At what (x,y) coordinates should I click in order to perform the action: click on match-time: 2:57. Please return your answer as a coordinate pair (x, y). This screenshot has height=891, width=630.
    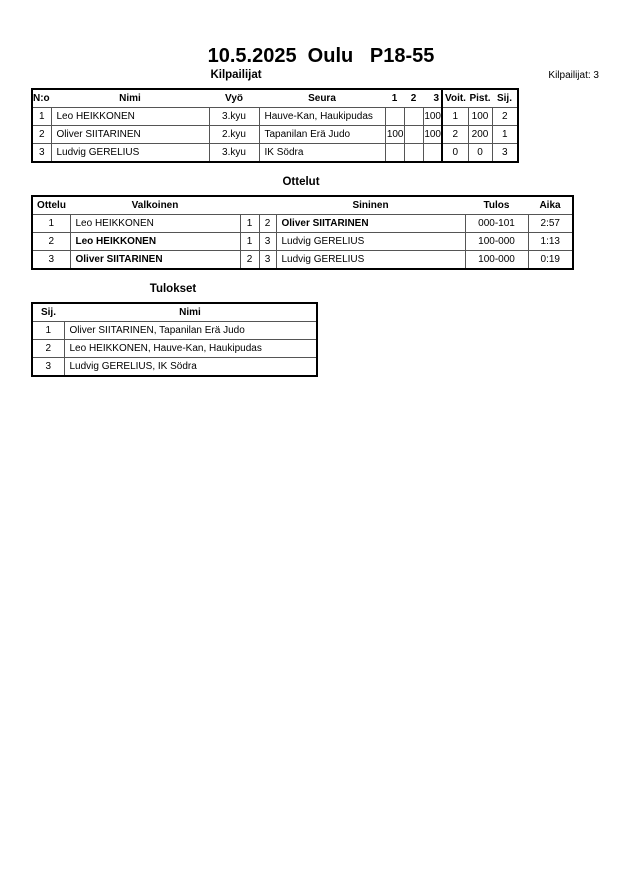
    Looking at the image, I should click on (550, 223).